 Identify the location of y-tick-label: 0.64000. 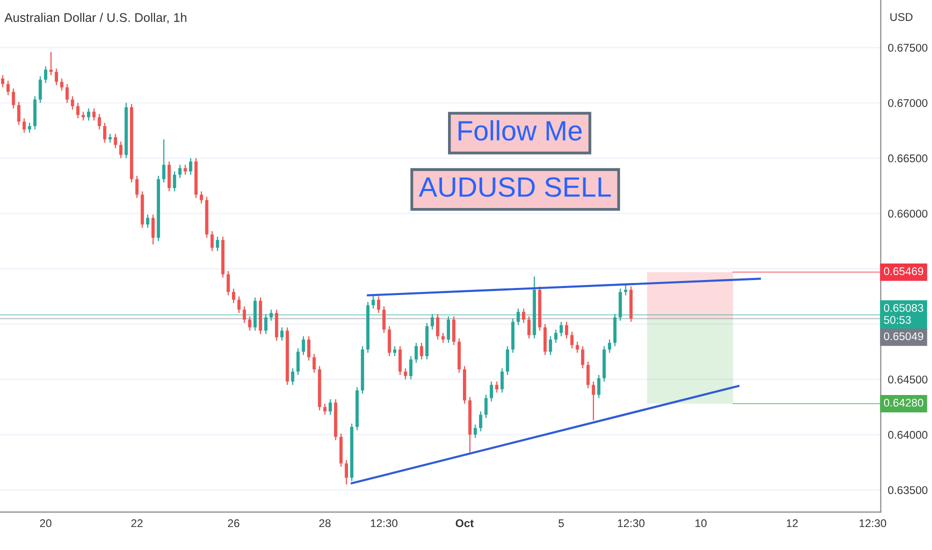
(908, 434).